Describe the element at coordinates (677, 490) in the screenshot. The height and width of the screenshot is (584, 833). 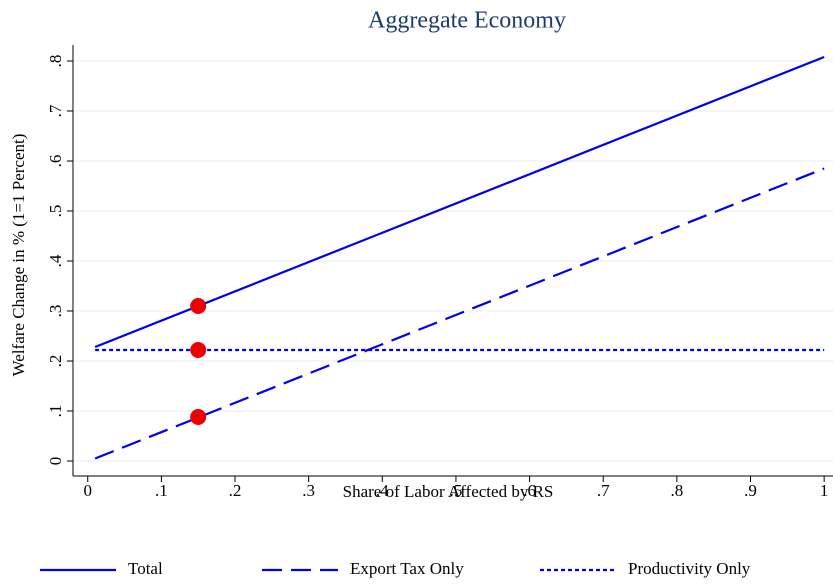
I see `x-tick-label: .8` at that location.